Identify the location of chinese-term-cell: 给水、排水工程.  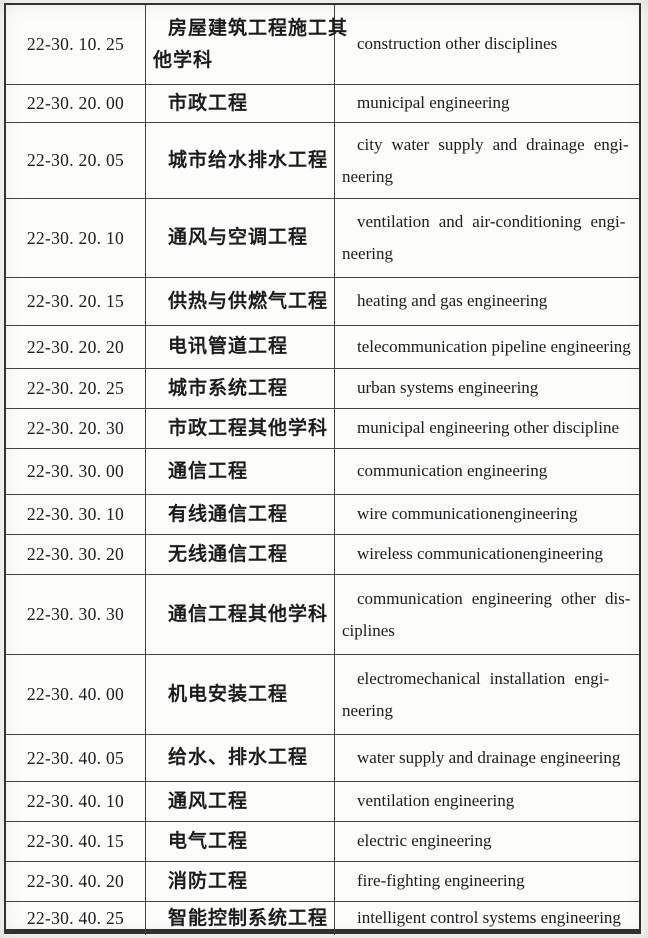
(240, 758).